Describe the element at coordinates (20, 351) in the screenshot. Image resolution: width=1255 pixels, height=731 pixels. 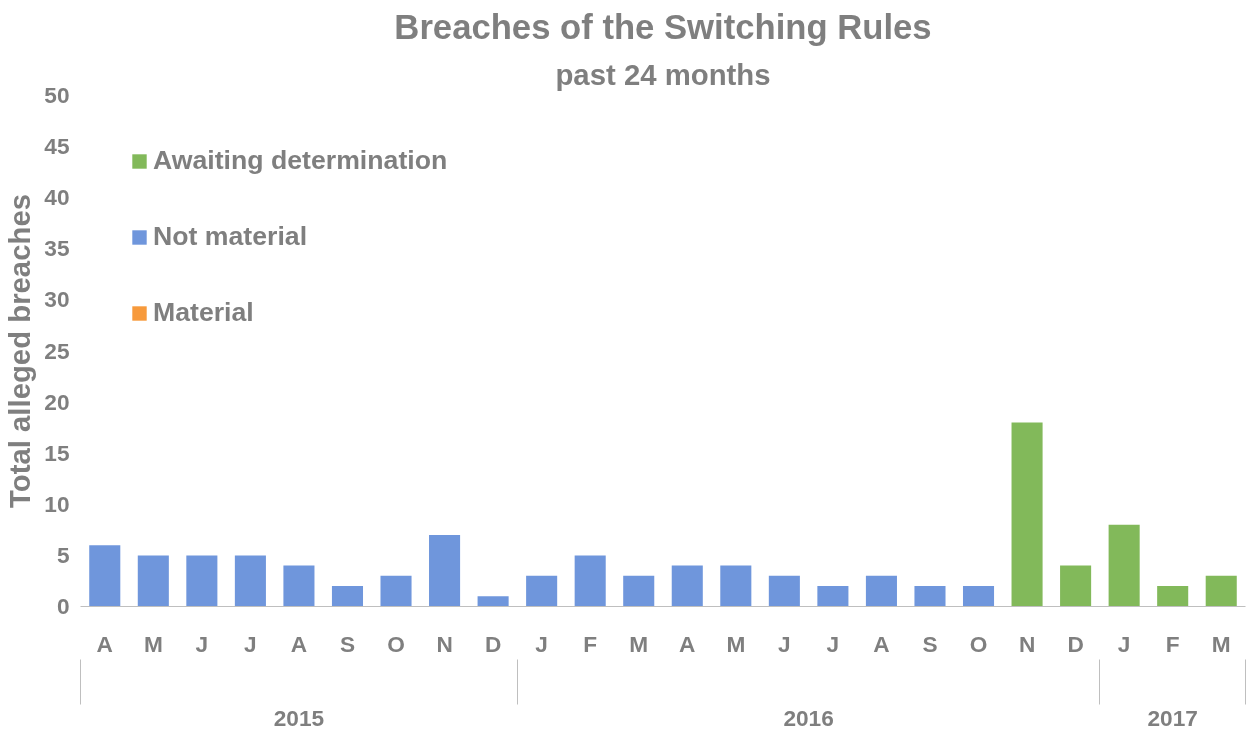
I see `y-axis-title: Total alleged breaches` at that location.